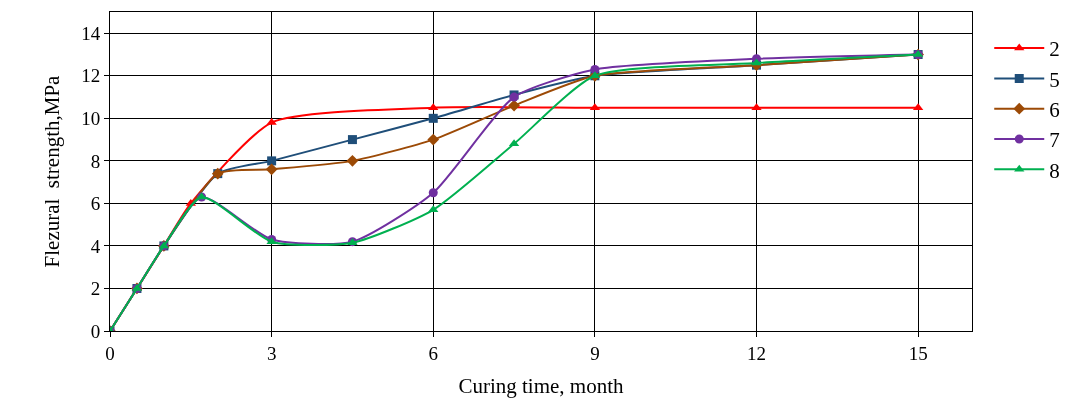 The image size is (1077, 411). Describe the element at coordinates (91, 118) in the screenshot. I see `y-tick-label: 10` at that location.